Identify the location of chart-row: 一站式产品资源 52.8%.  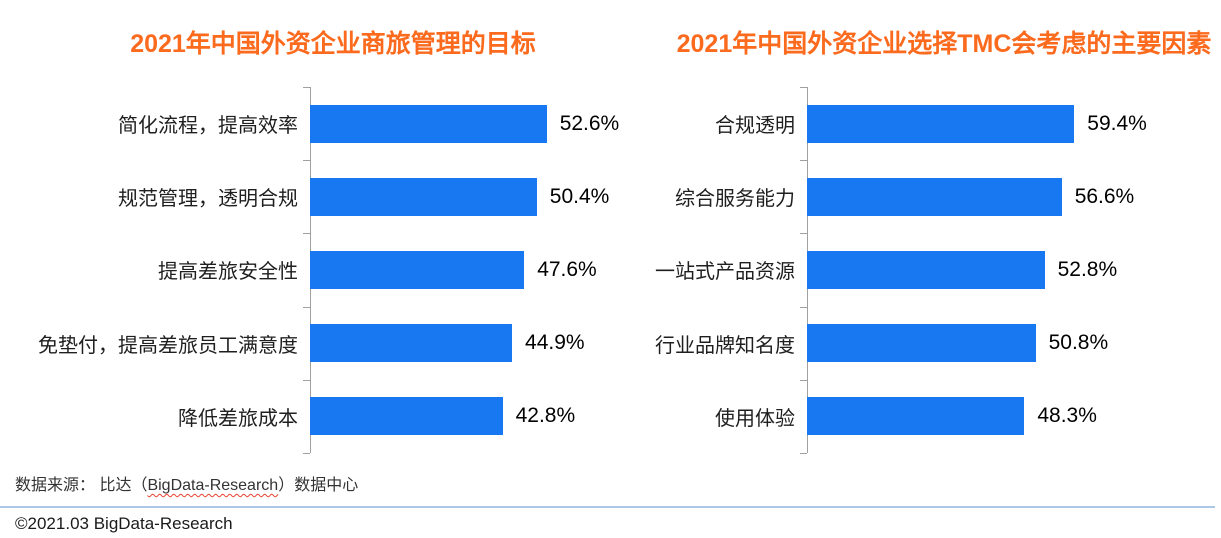
(916, 269).